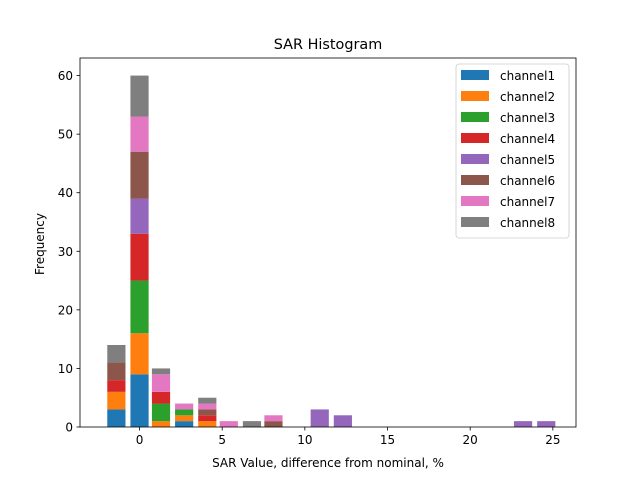  Describe the element at coordinates (387, 440) in the screenshot. I see `x-tick-label: 15` at that location.